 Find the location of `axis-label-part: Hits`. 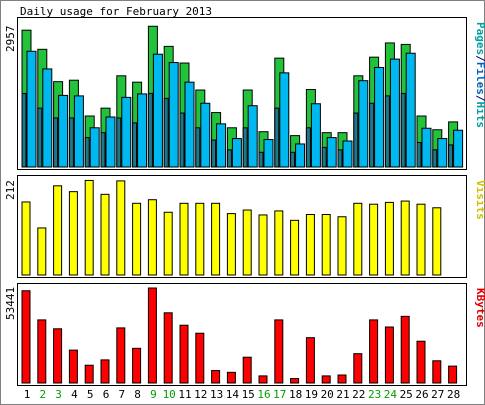

axis-label-part: Hits is located at coordinates (479, 115).